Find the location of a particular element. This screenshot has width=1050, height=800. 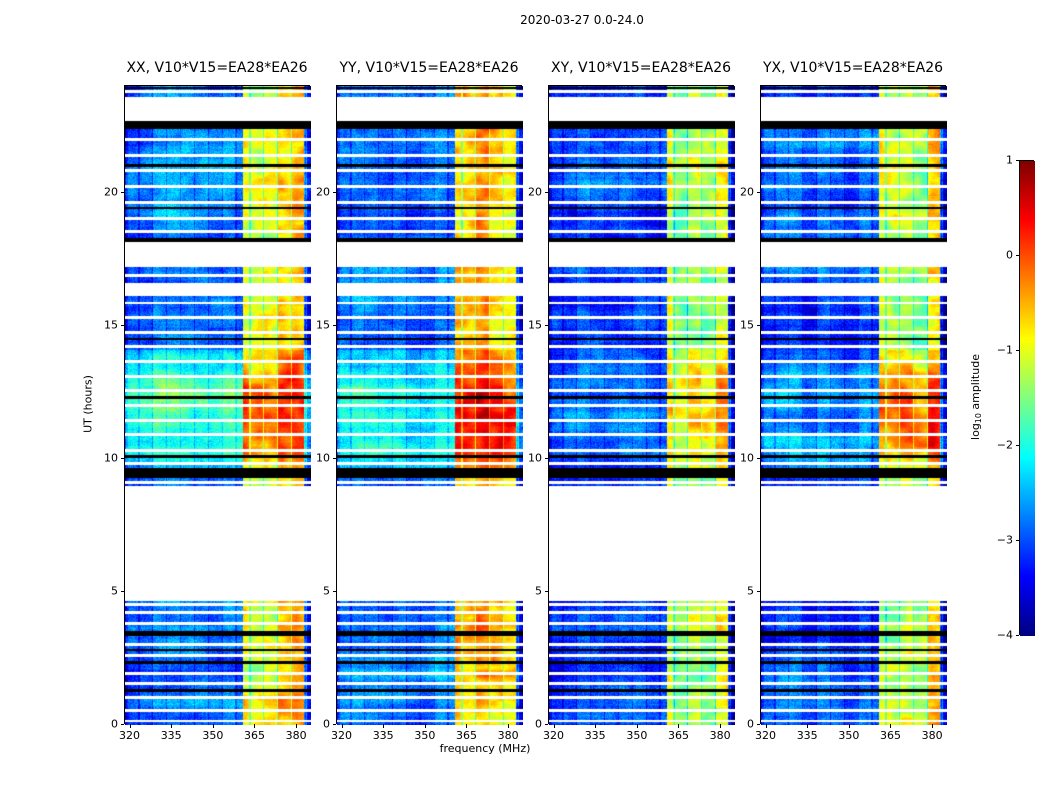

colorbar-label-sub: 10 is located at coordinates (978, 418).